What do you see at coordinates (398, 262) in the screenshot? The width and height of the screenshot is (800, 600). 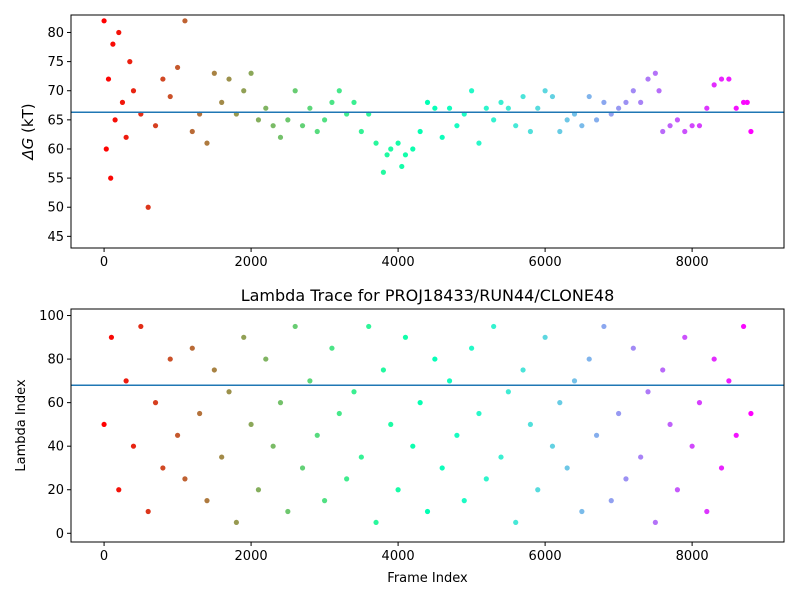 I see `delta-g-x-tick-label: 4000` at bounding box center [398, 262].